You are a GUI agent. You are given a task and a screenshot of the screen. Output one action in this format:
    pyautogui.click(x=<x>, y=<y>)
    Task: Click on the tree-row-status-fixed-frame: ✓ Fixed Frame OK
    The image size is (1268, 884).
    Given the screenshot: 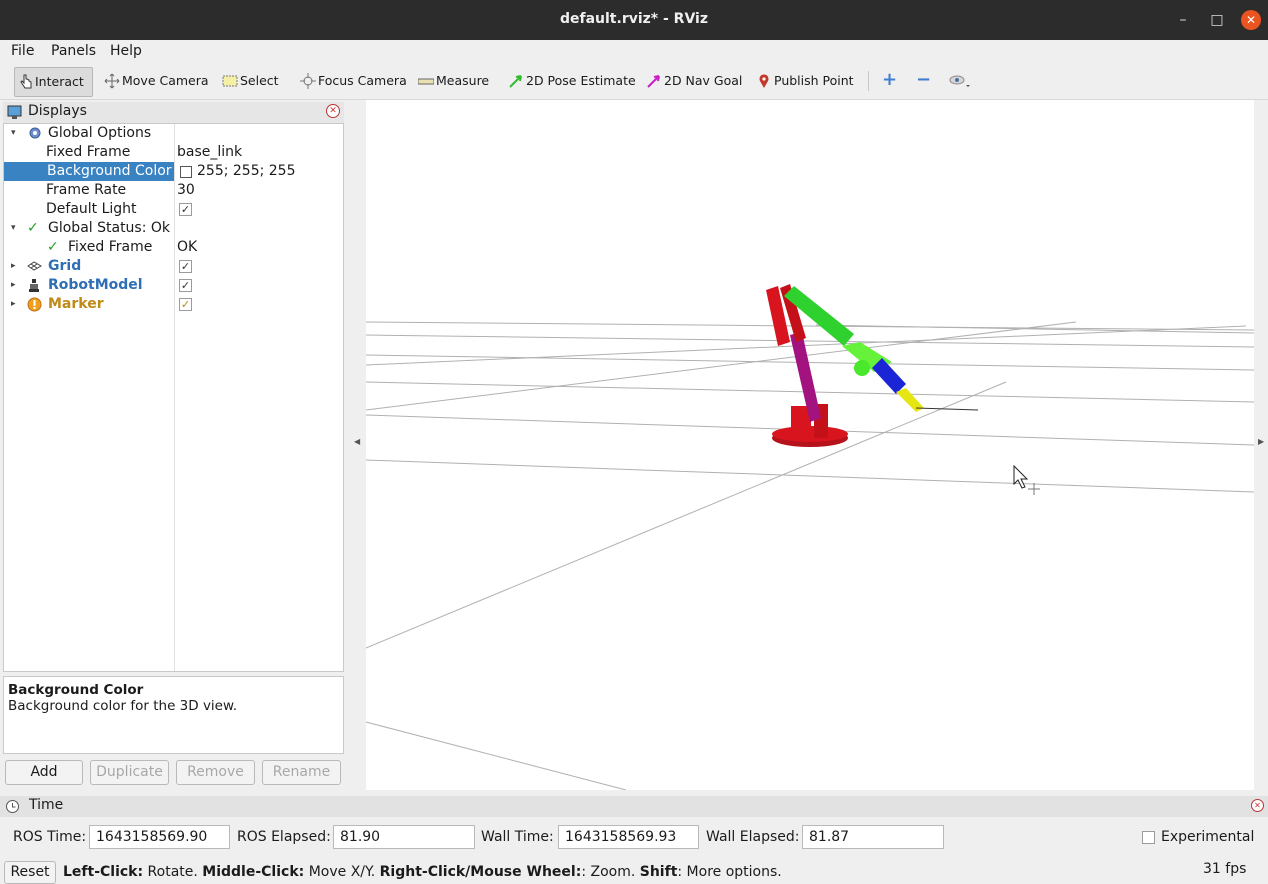 What is the action you would take?
    pyautogui.click(x=173, y=247)
    